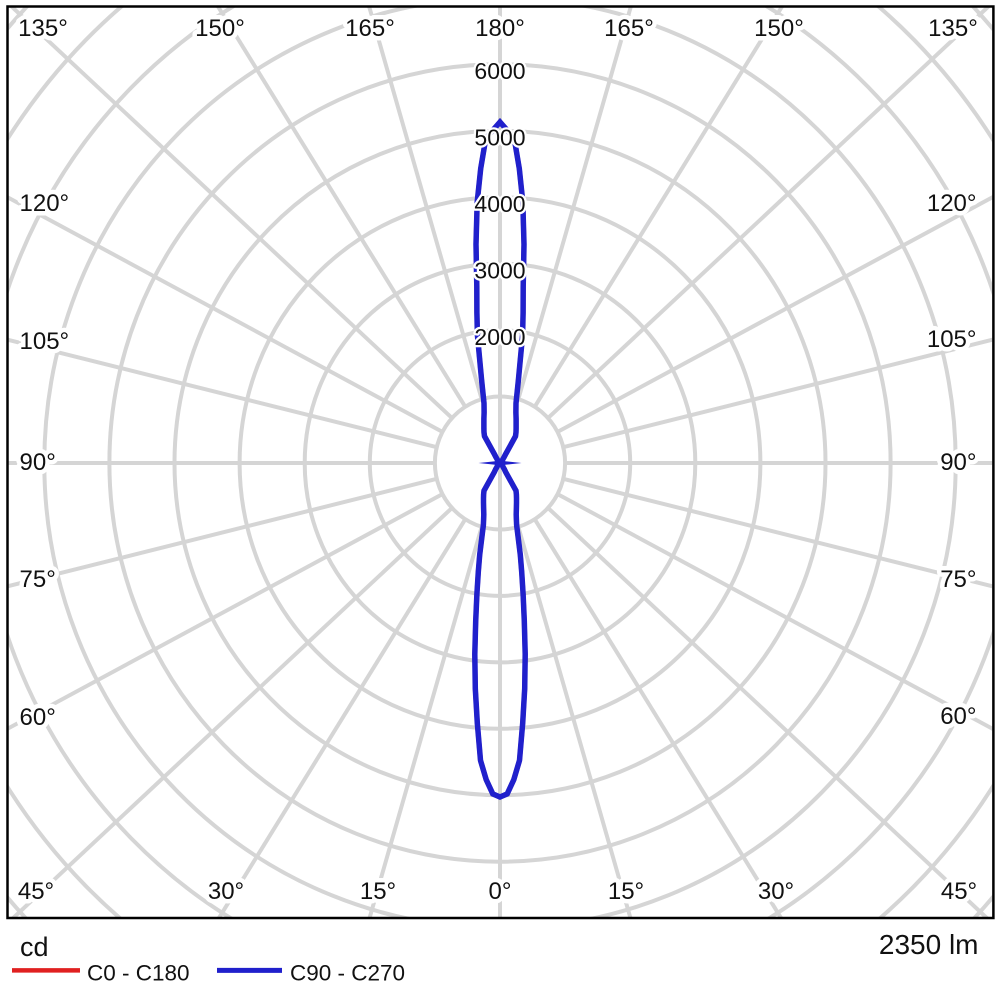  Describe the element at coordinates (500, 891) in the screenshot. I see `svg-text: 0°` at that location.